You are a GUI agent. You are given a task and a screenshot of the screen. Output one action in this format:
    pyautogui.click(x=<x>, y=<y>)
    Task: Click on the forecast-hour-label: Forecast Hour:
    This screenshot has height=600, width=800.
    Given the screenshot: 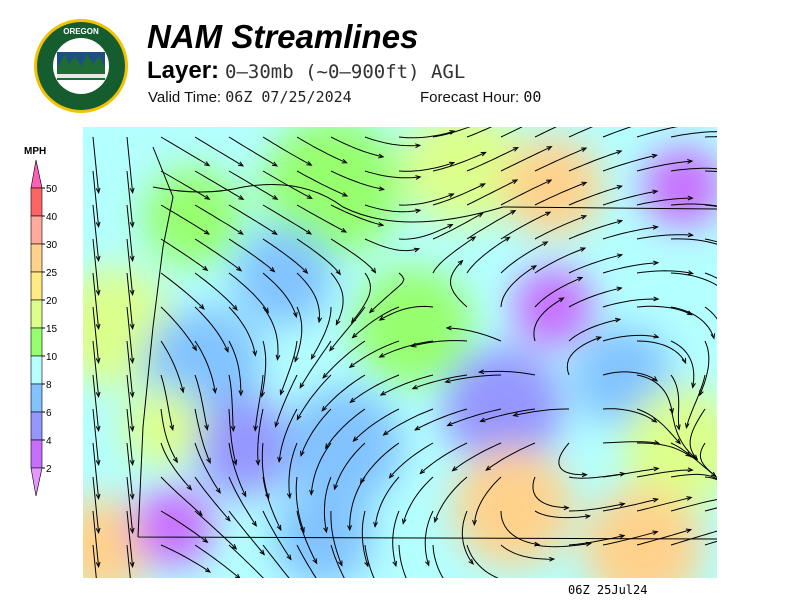 What is the action you would take?
    pyautogui.click(x=470, y=97)
    